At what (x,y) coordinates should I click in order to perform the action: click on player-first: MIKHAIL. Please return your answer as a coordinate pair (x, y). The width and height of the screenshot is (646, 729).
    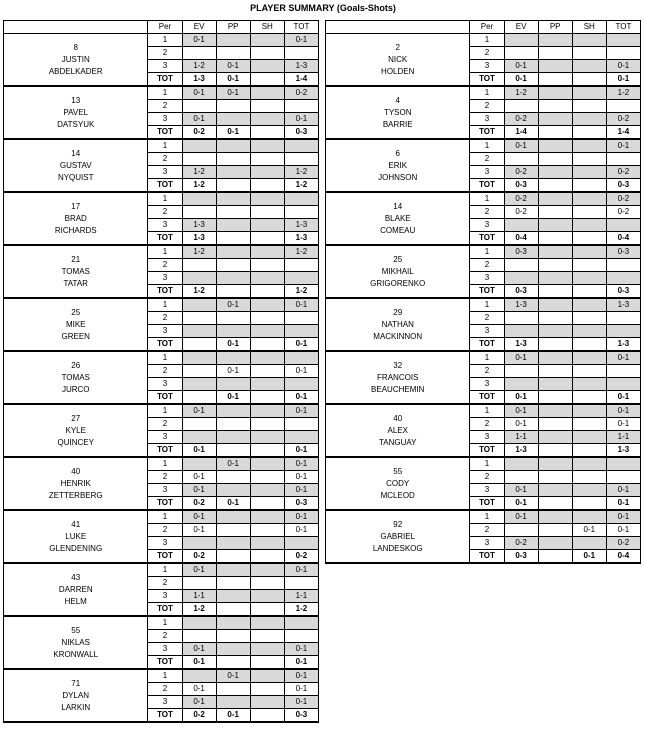
    Looking at the image, I should click on (397, 271).